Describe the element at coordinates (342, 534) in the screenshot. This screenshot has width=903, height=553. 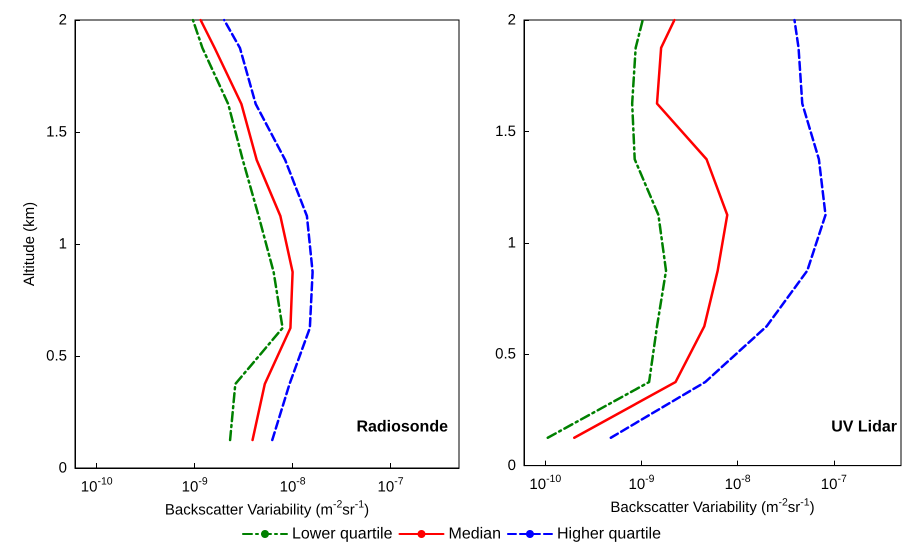
I see `legend-label: Lower quartile` at that location.